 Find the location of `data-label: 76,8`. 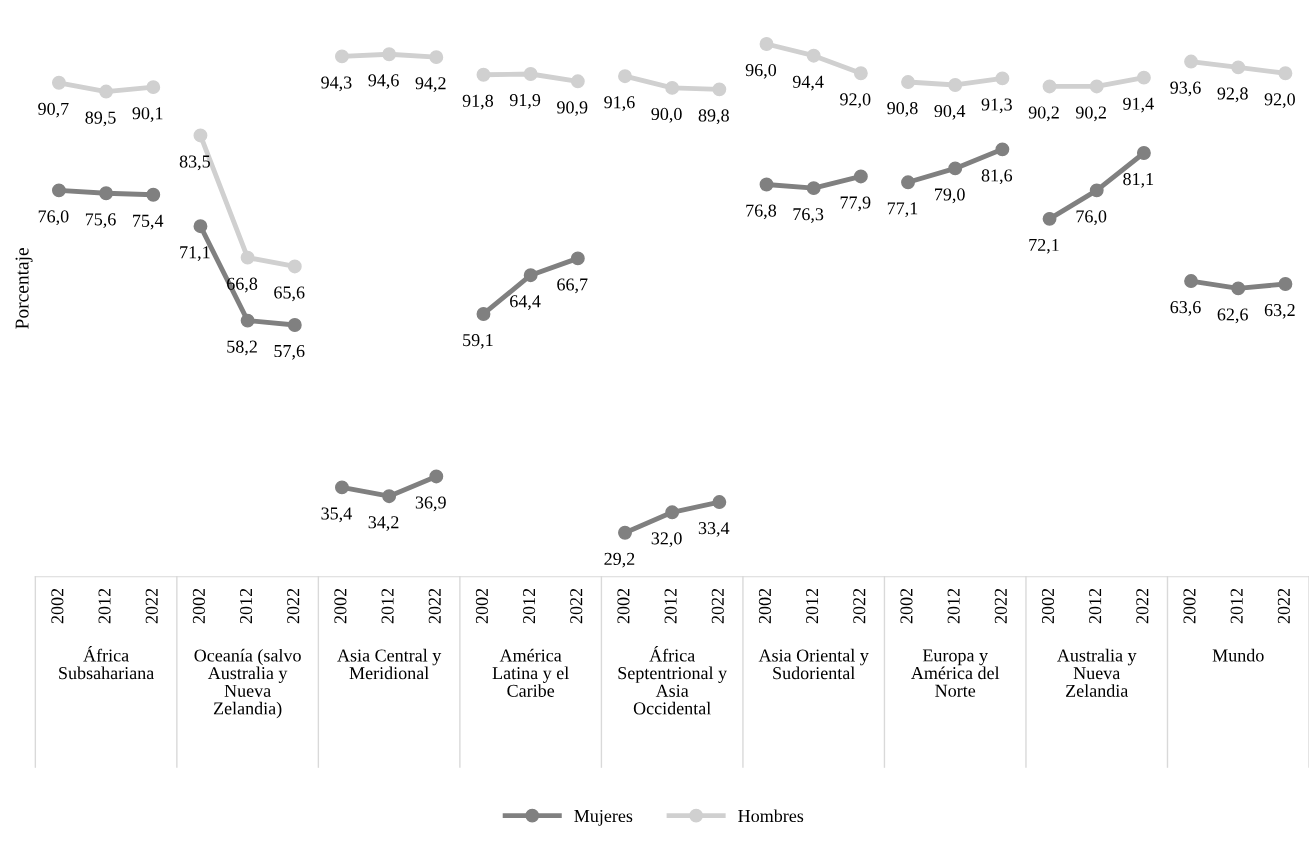

data-label: 76,8 is located at coordinates (761, 212).